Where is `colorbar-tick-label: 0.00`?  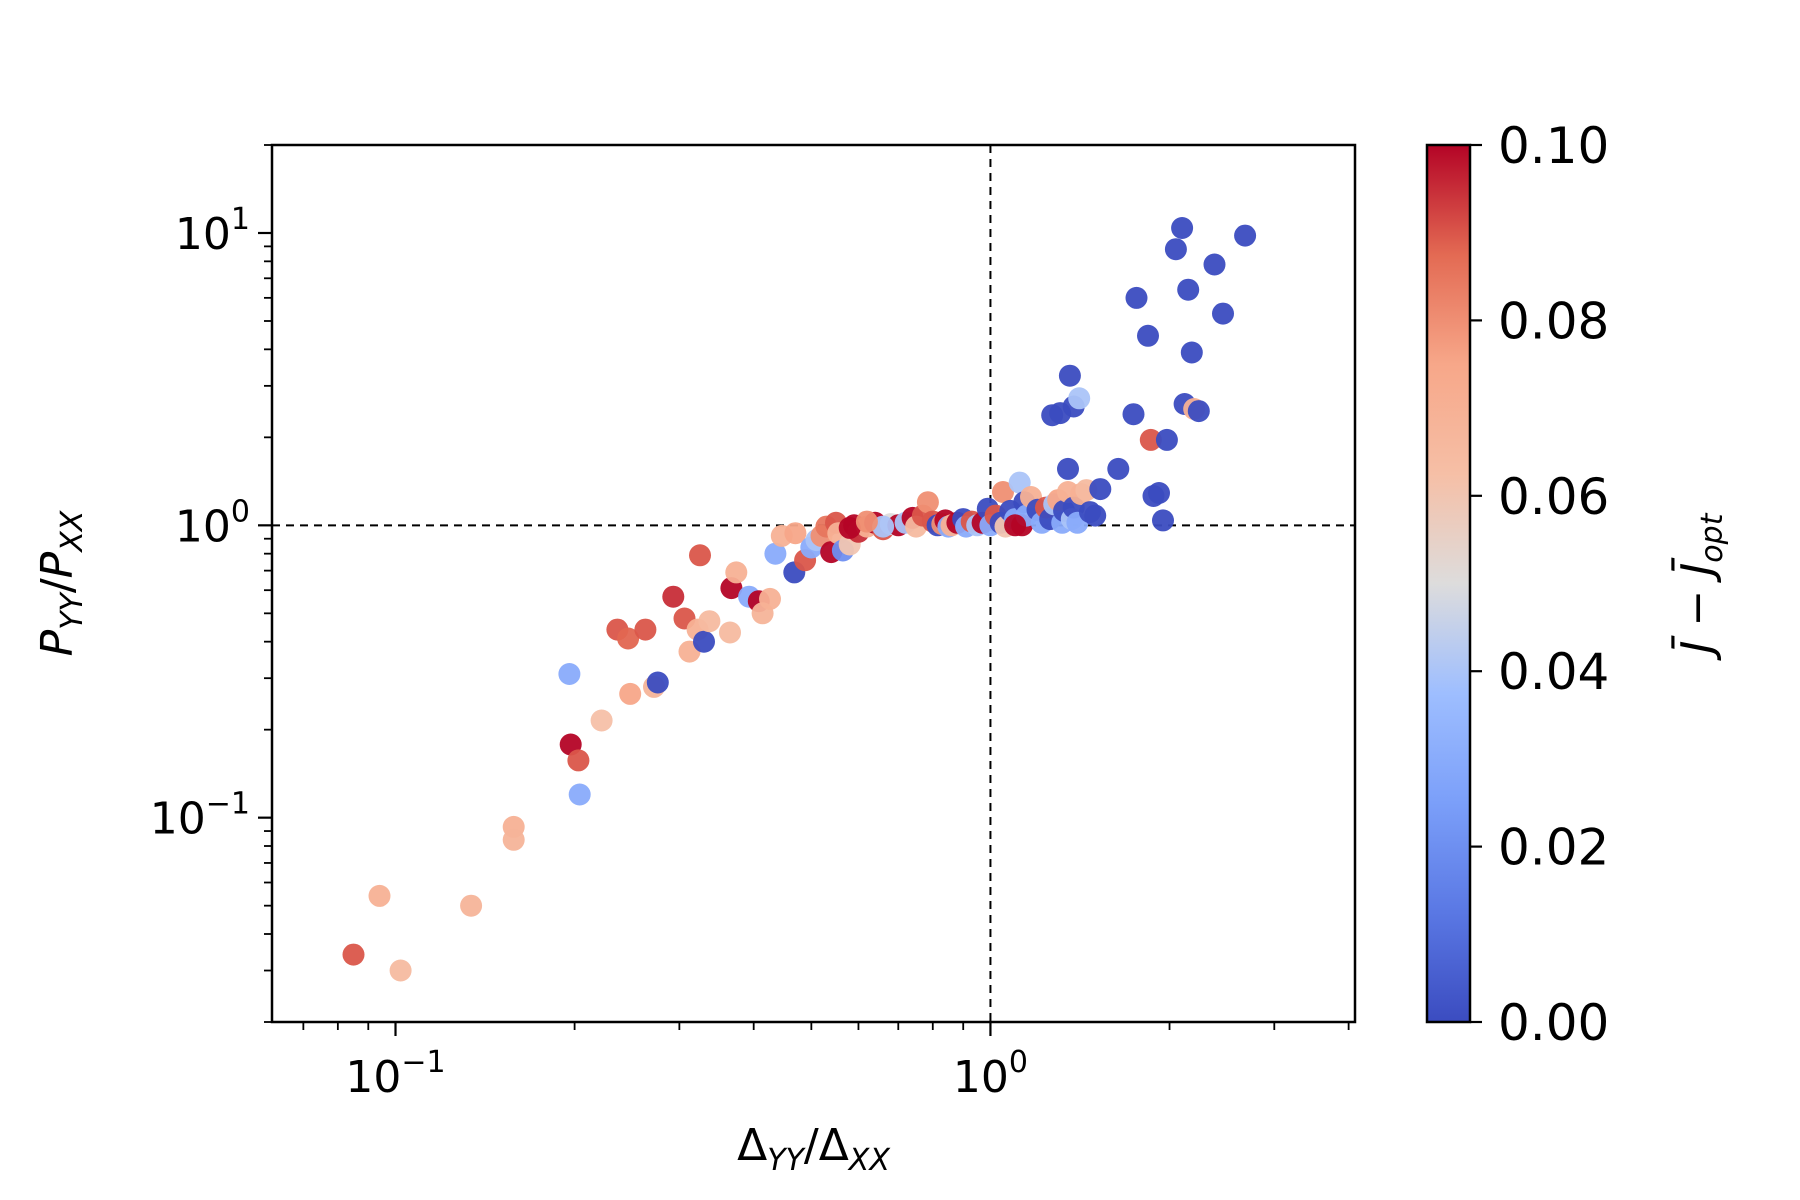
colorbar-tick-label: 0.00 is located at coordinates (1553, 1023).